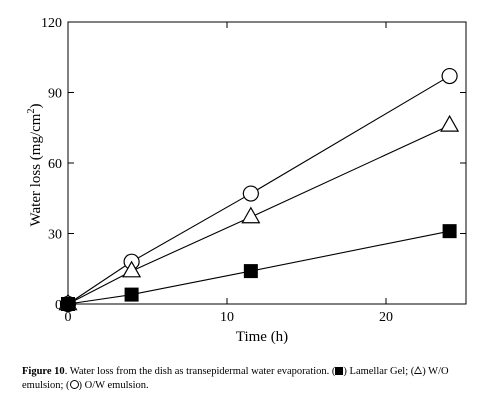  Describe the element at coordinates (55, 94) in the screenshot. I see `y-tick-label: 90` at that location.